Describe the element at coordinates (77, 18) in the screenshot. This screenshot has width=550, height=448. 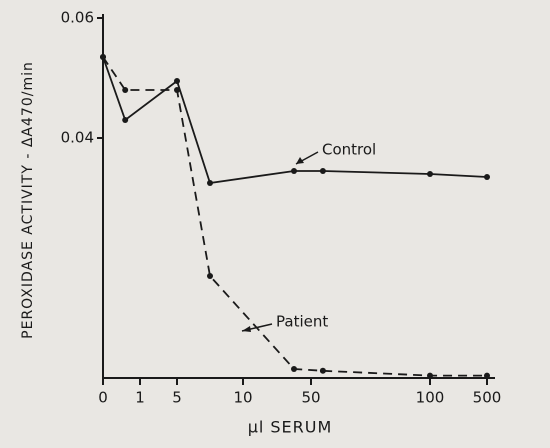
I see `y-tick-label: 0.06` at that location.